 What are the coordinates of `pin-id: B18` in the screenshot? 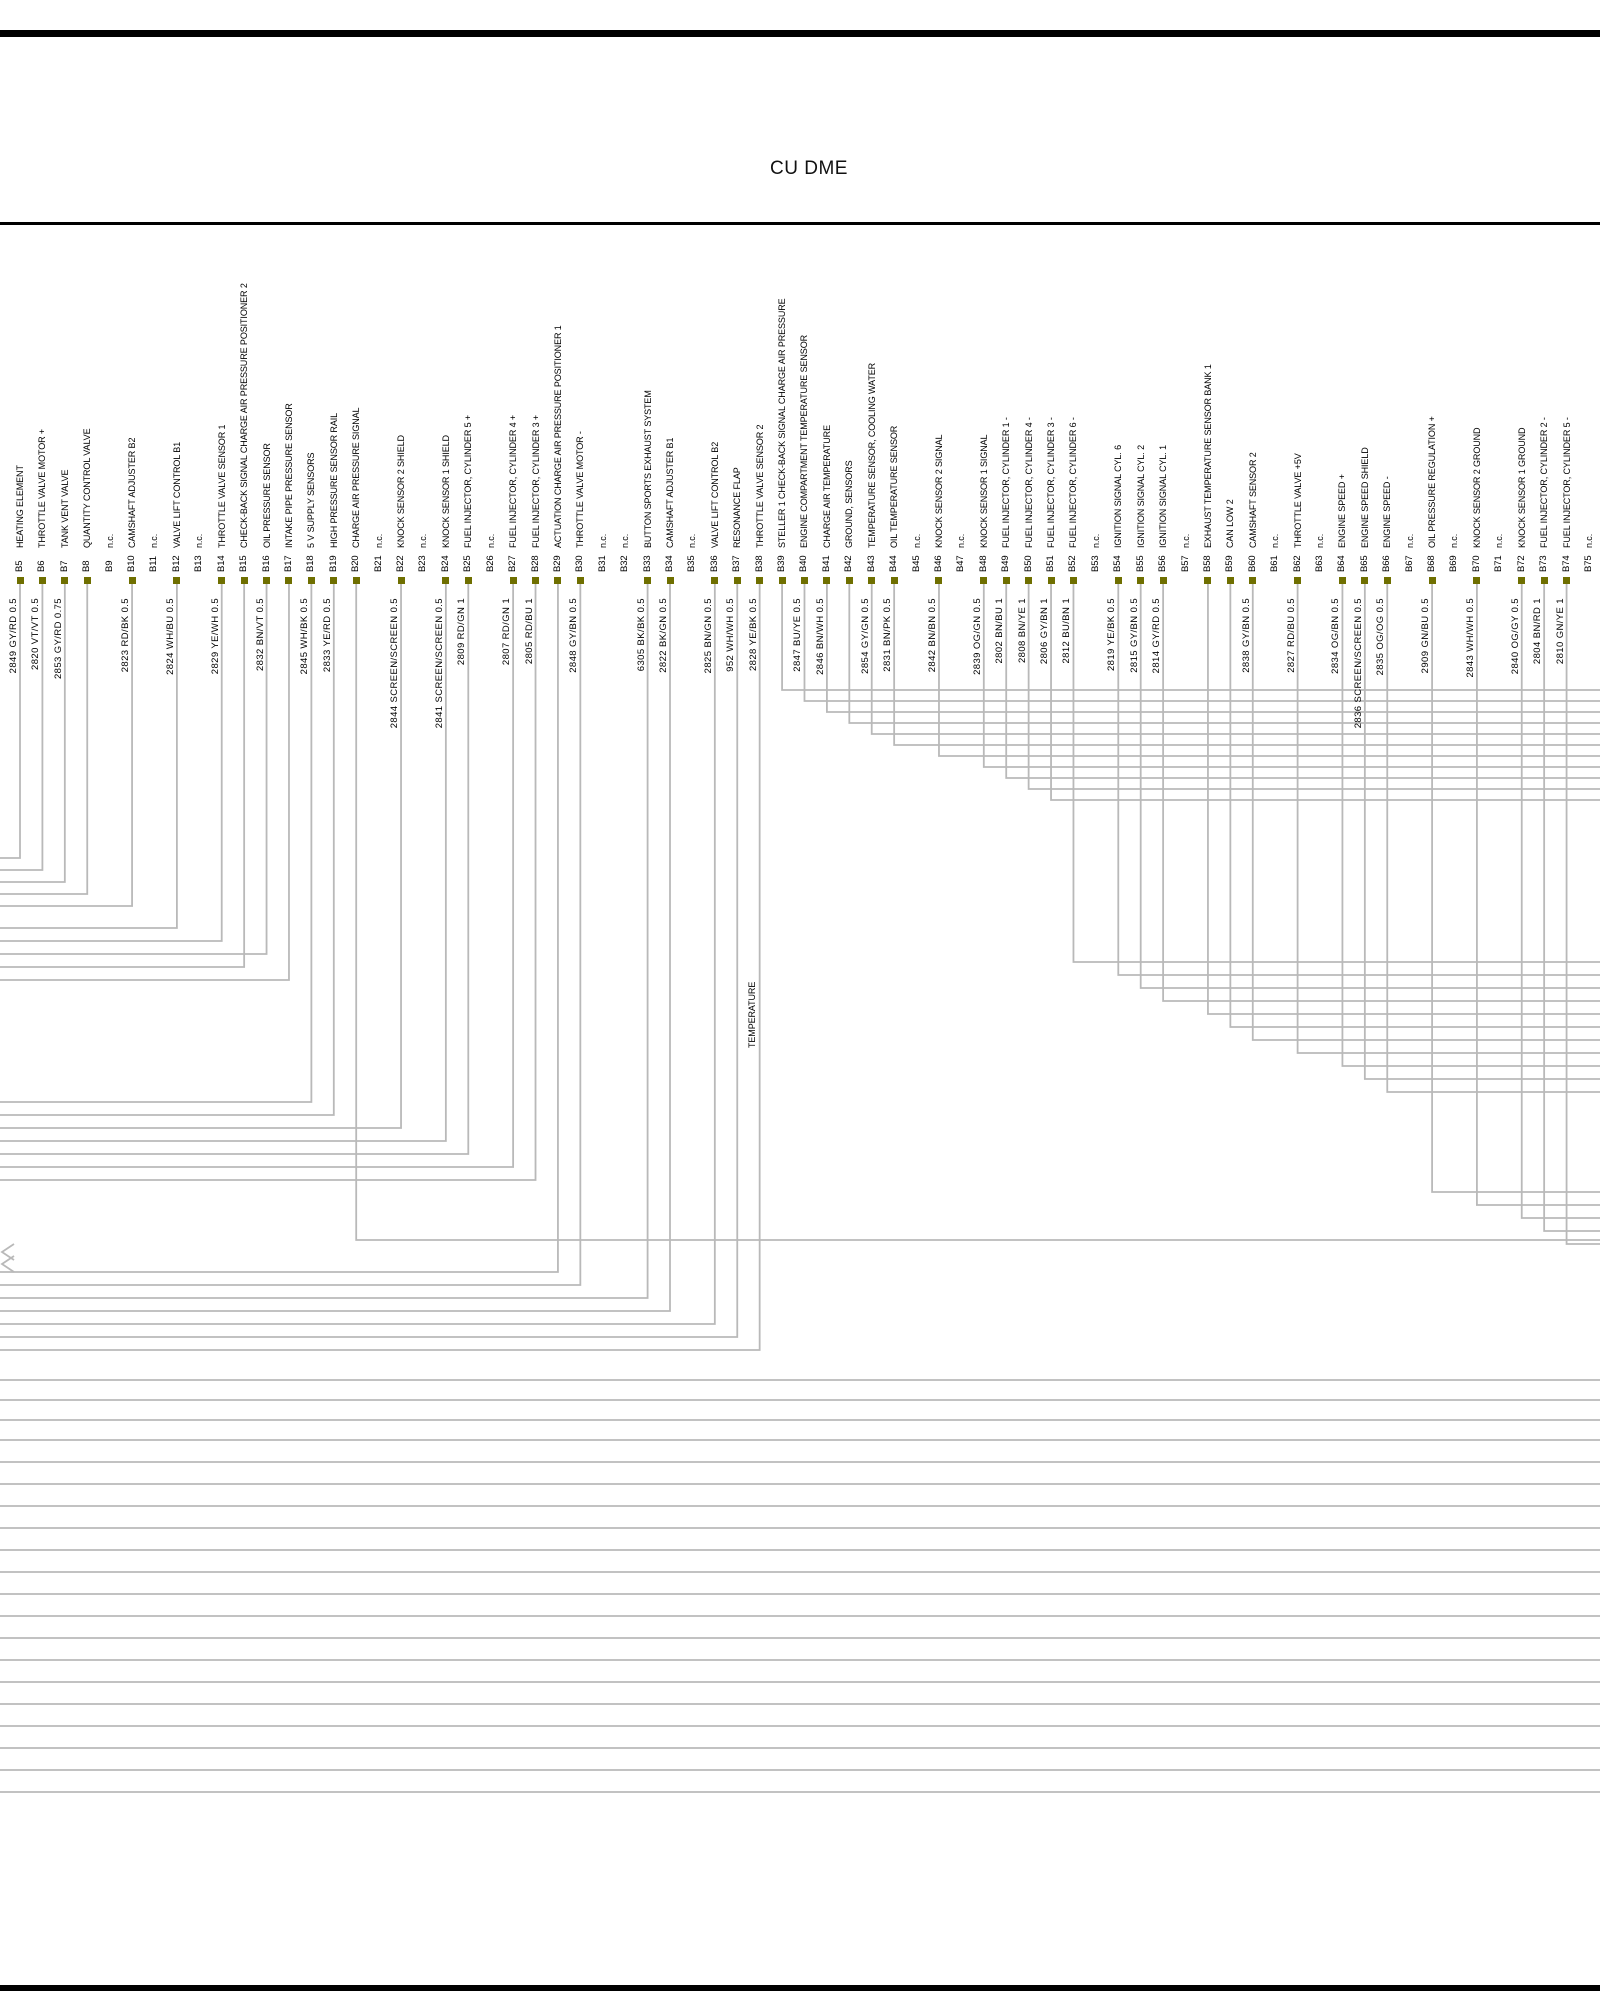 It's located at (311, 563).